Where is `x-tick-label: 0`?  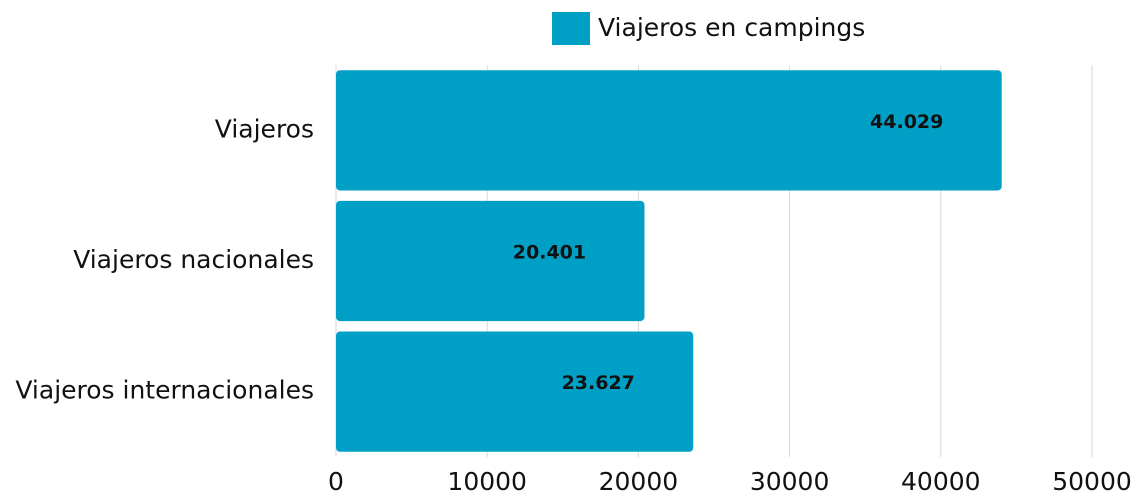 x-tick-label: 0 is located at coordinates (336, 481).